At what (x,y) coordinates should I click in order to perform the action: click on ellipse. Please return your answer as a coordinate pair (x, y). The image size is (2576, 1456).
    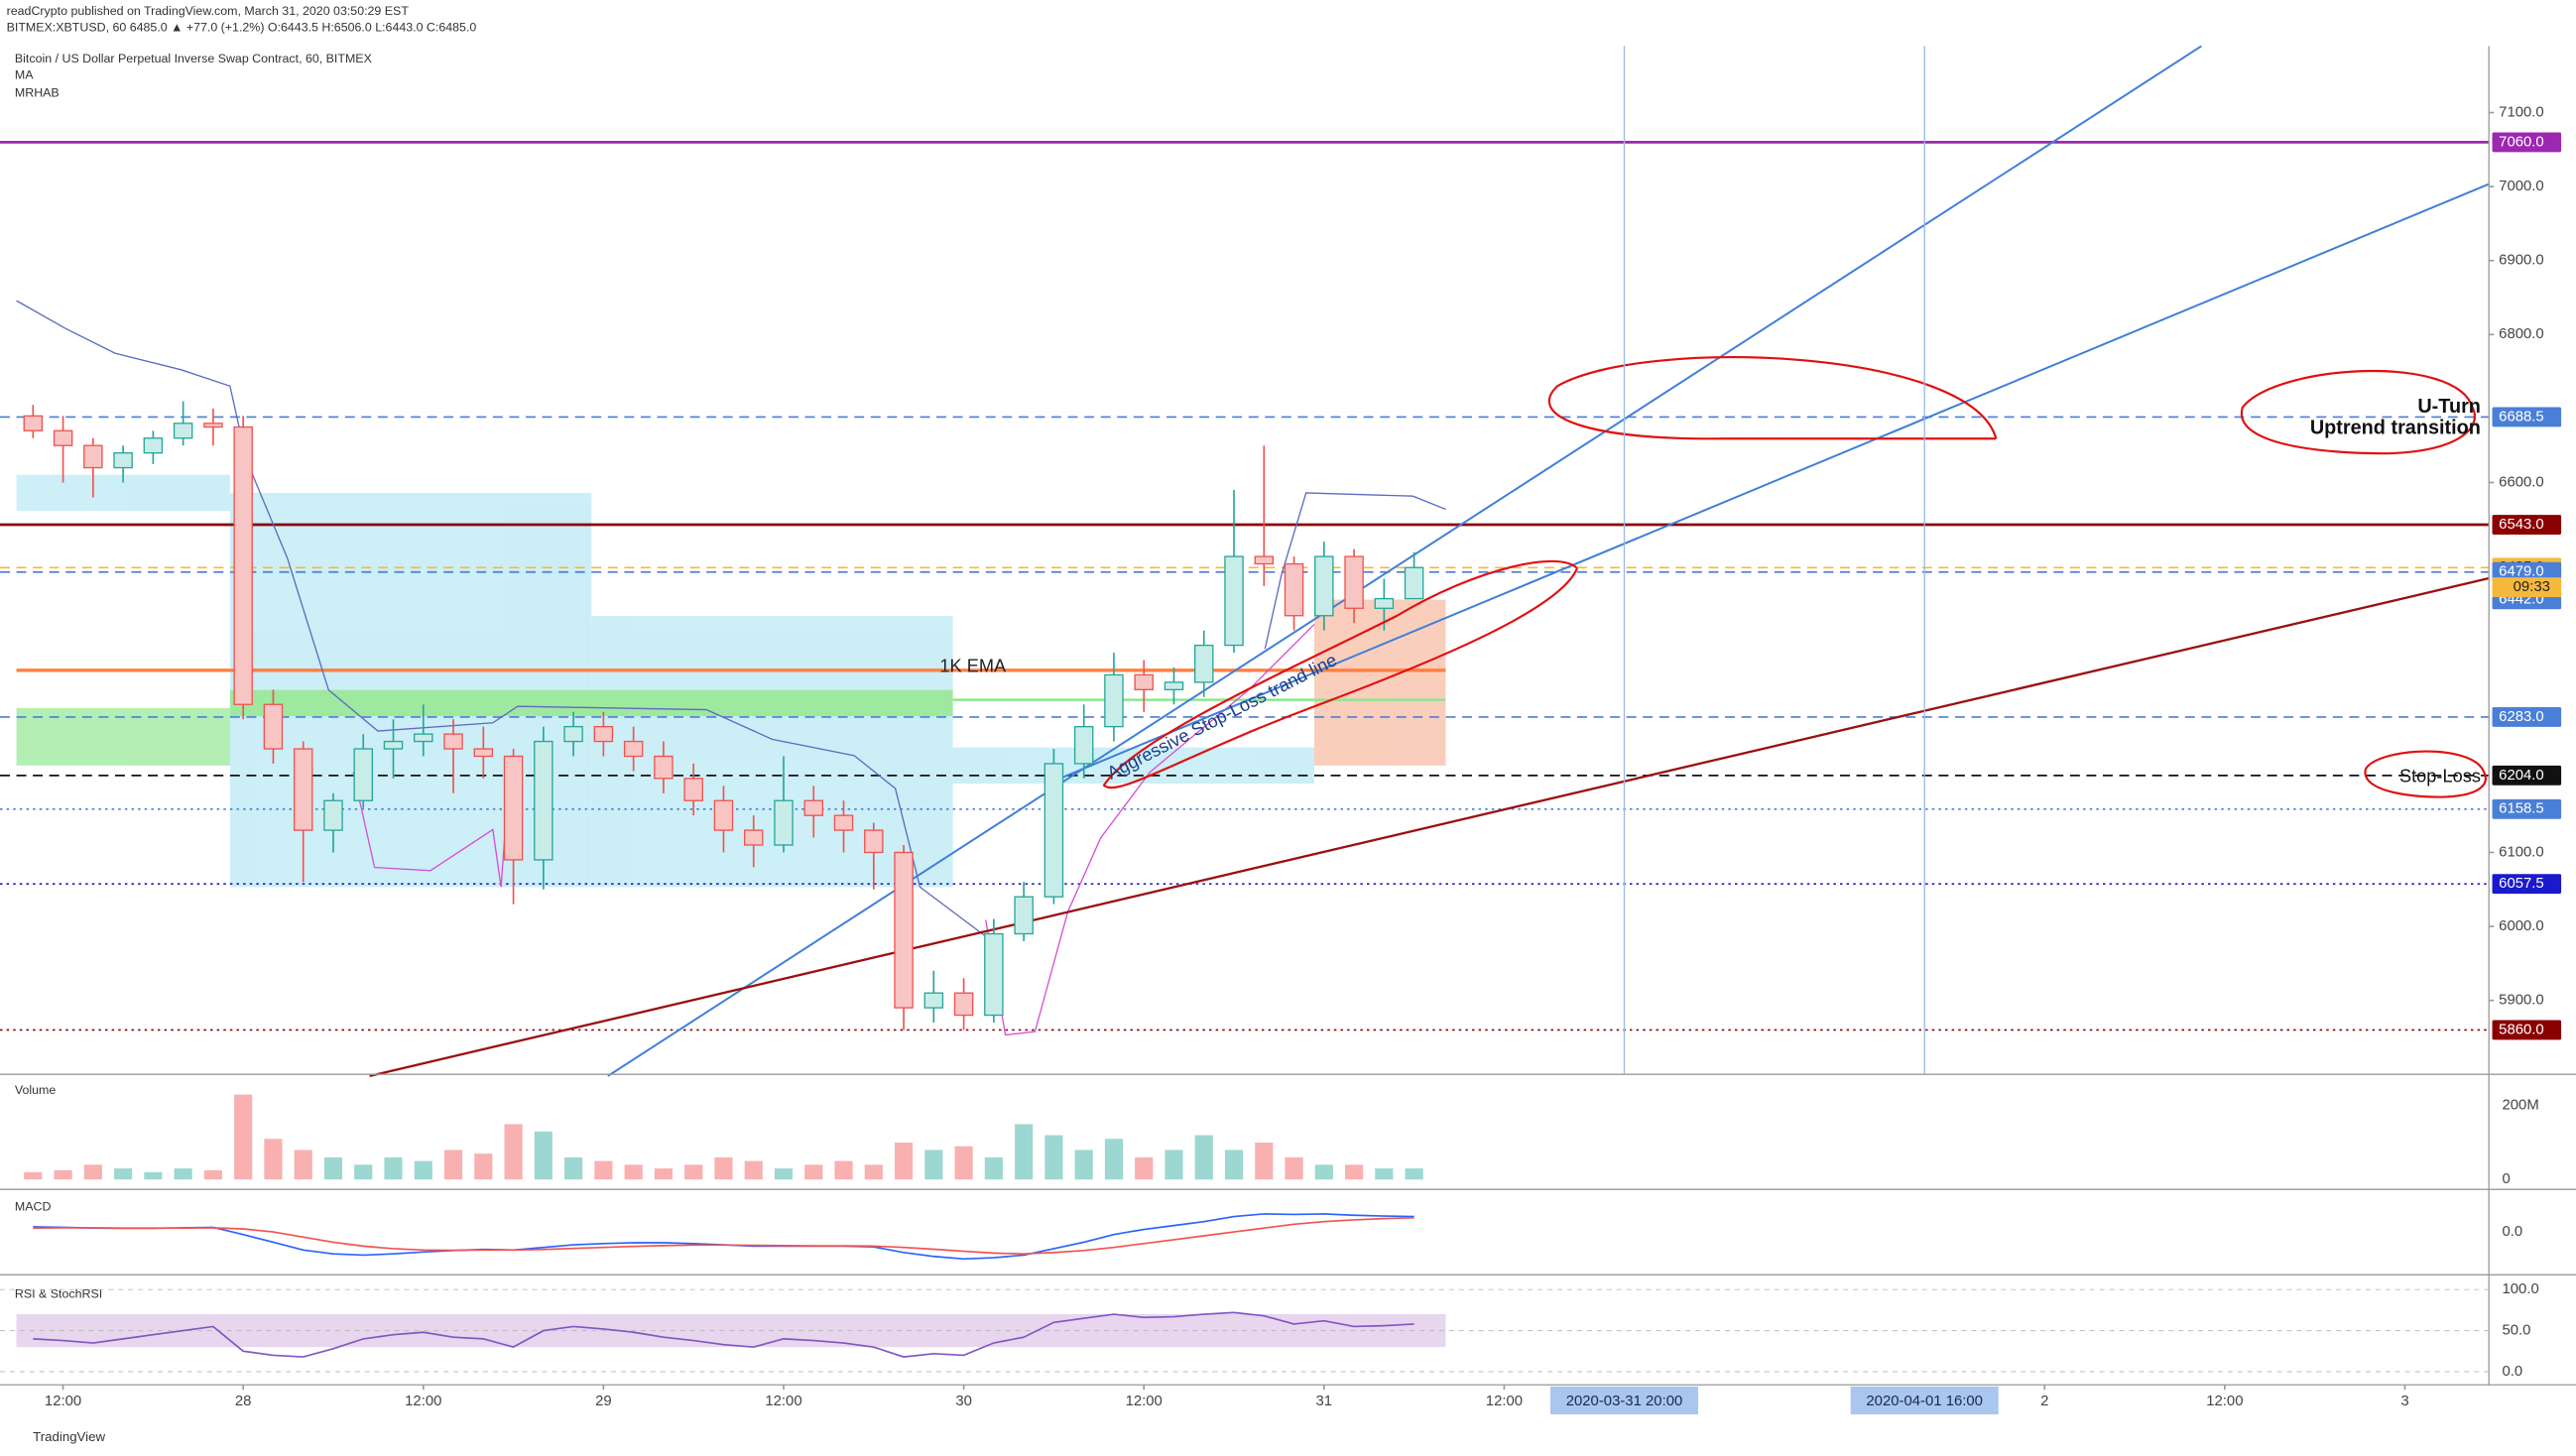
    Looking at the image, I should click on (1340, 674).